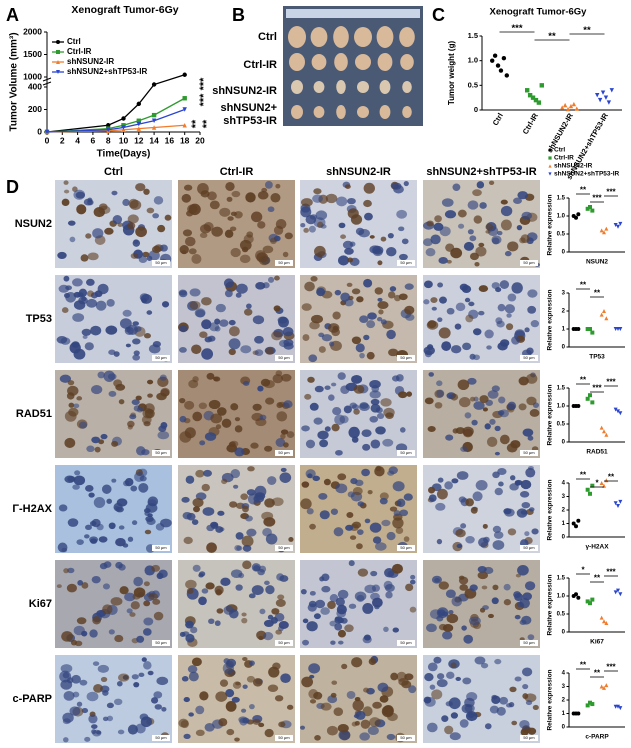  I want to click on panel-label: A, so click(12, 15).